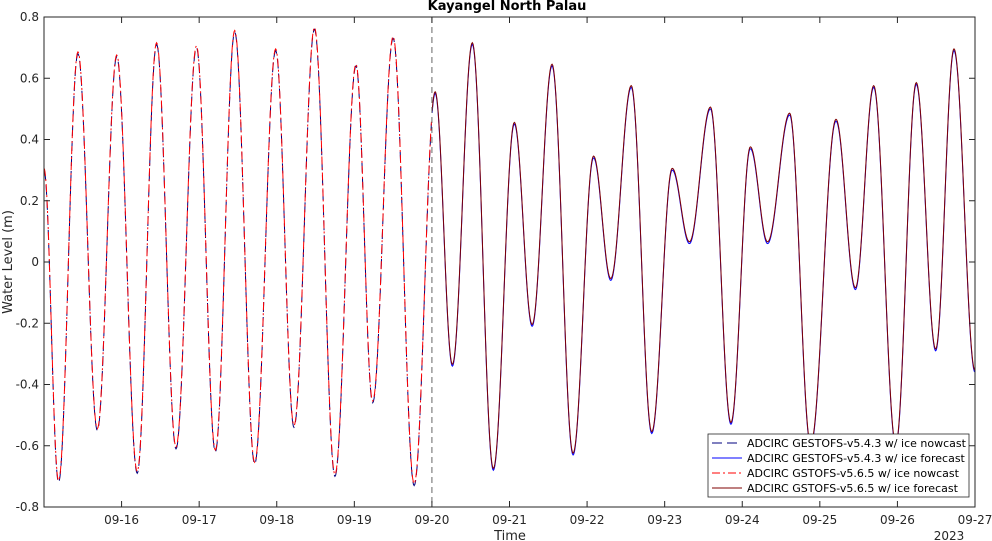 This screenshot has width=992, height=541. I want to click on y-tick-label: 0, so click(35, 262).